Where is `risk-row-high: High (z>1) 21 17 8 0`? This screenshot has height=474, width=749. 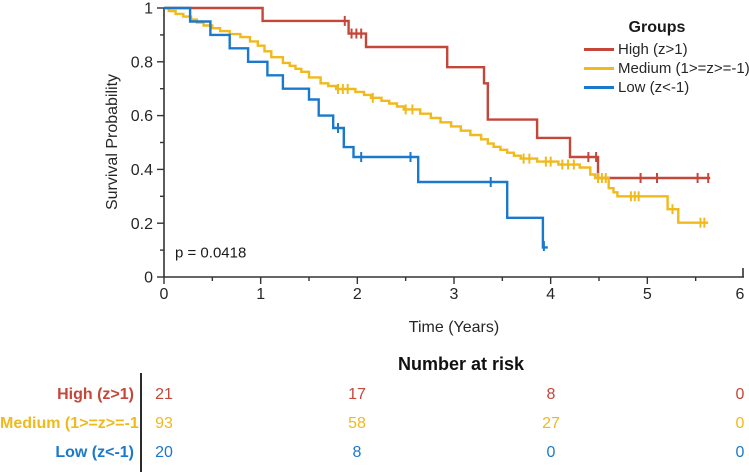
risk-row-high: High (z>1) 21 17 8 0 is located at coordinates (374, 395).